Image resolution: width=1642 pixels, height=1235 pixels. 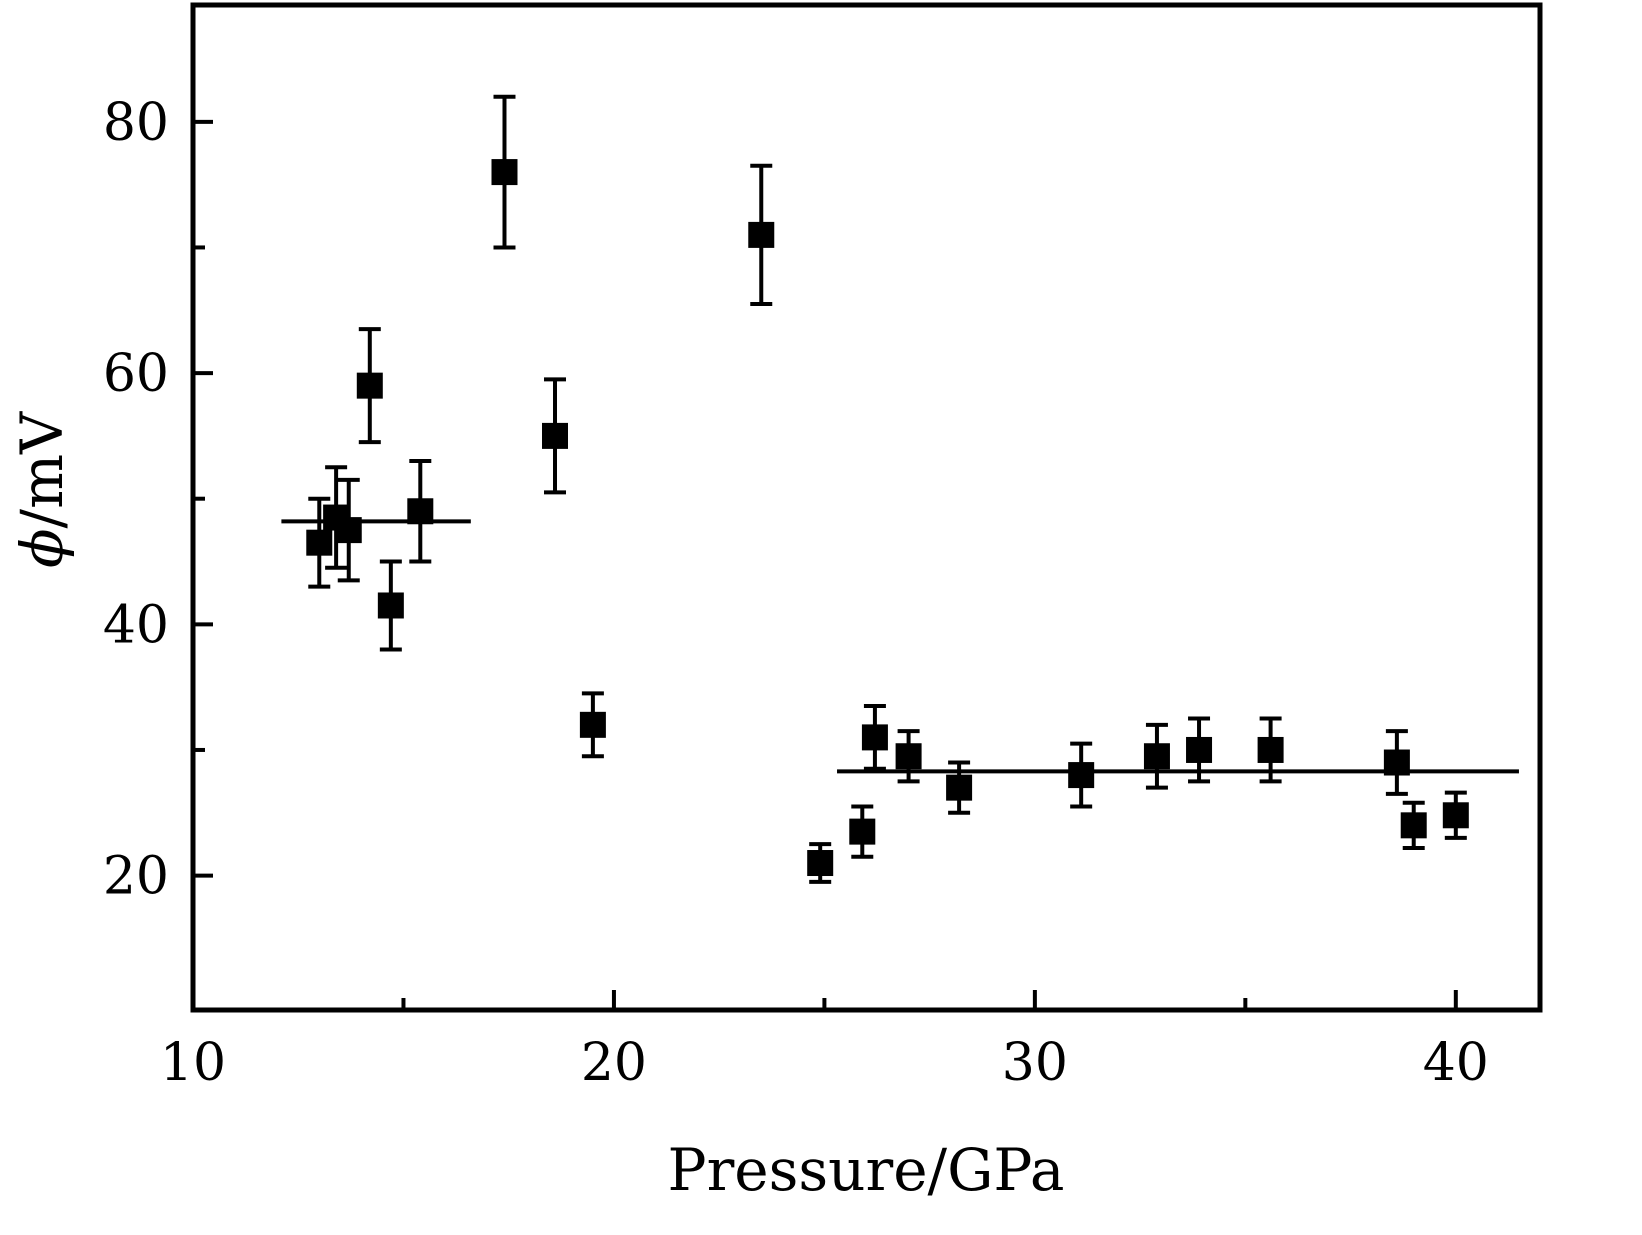 I want to click on y-tick-label: 60, so click(x=136, y=374).